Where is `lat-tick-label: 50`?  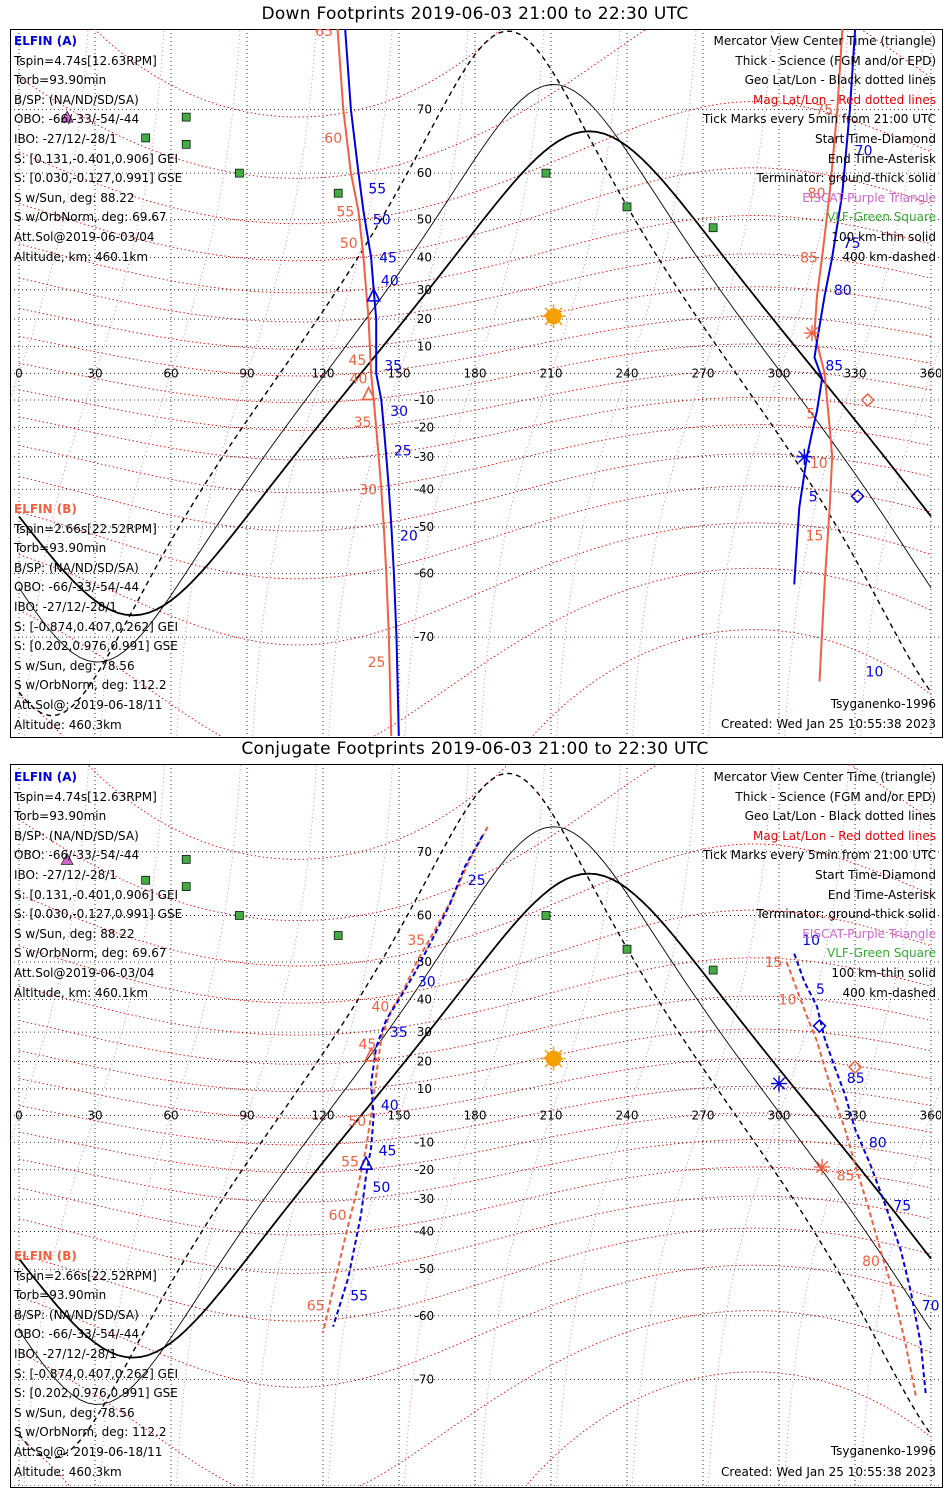 lat-tick-label: 50 is located at coordinates (424, 220).